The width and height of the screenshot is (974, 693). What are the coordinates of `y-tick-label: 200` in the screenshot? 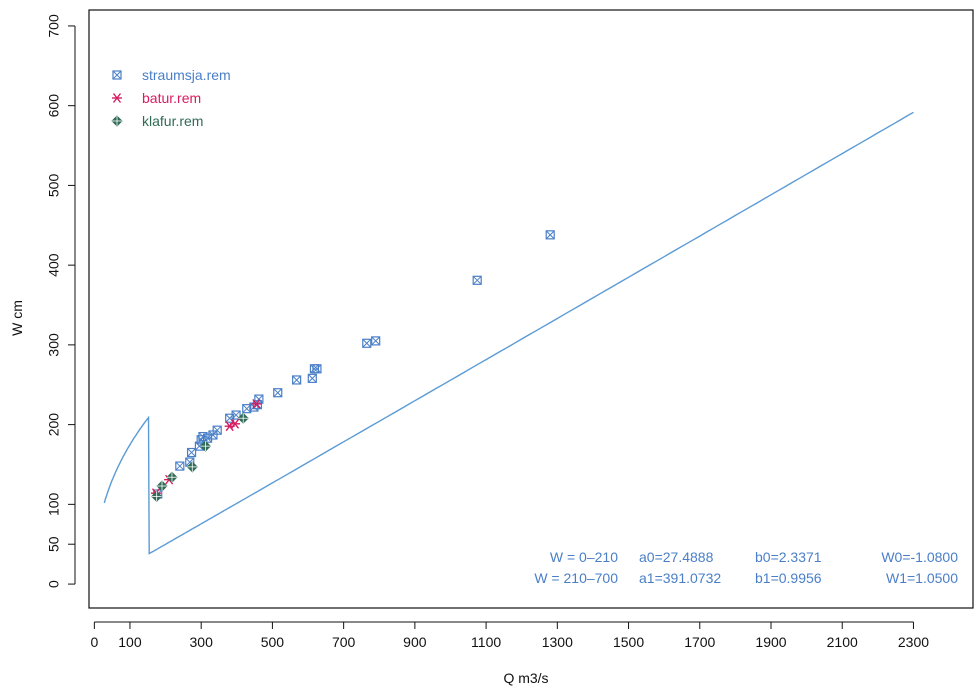 It's located at (54, 425).